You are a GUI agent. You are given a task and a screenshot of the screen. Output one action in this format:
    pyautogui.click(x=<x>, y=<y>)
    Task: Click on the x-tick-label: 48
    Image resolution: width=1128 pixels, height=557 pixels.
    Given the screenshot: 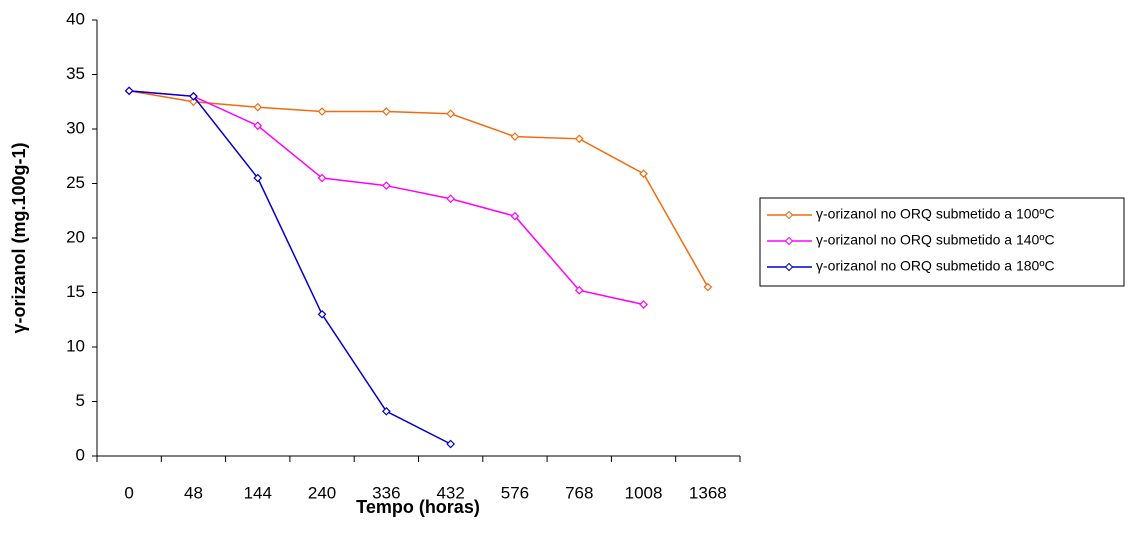 What is the action you would take?
    pyautogui.click(x=193, y=492)
    